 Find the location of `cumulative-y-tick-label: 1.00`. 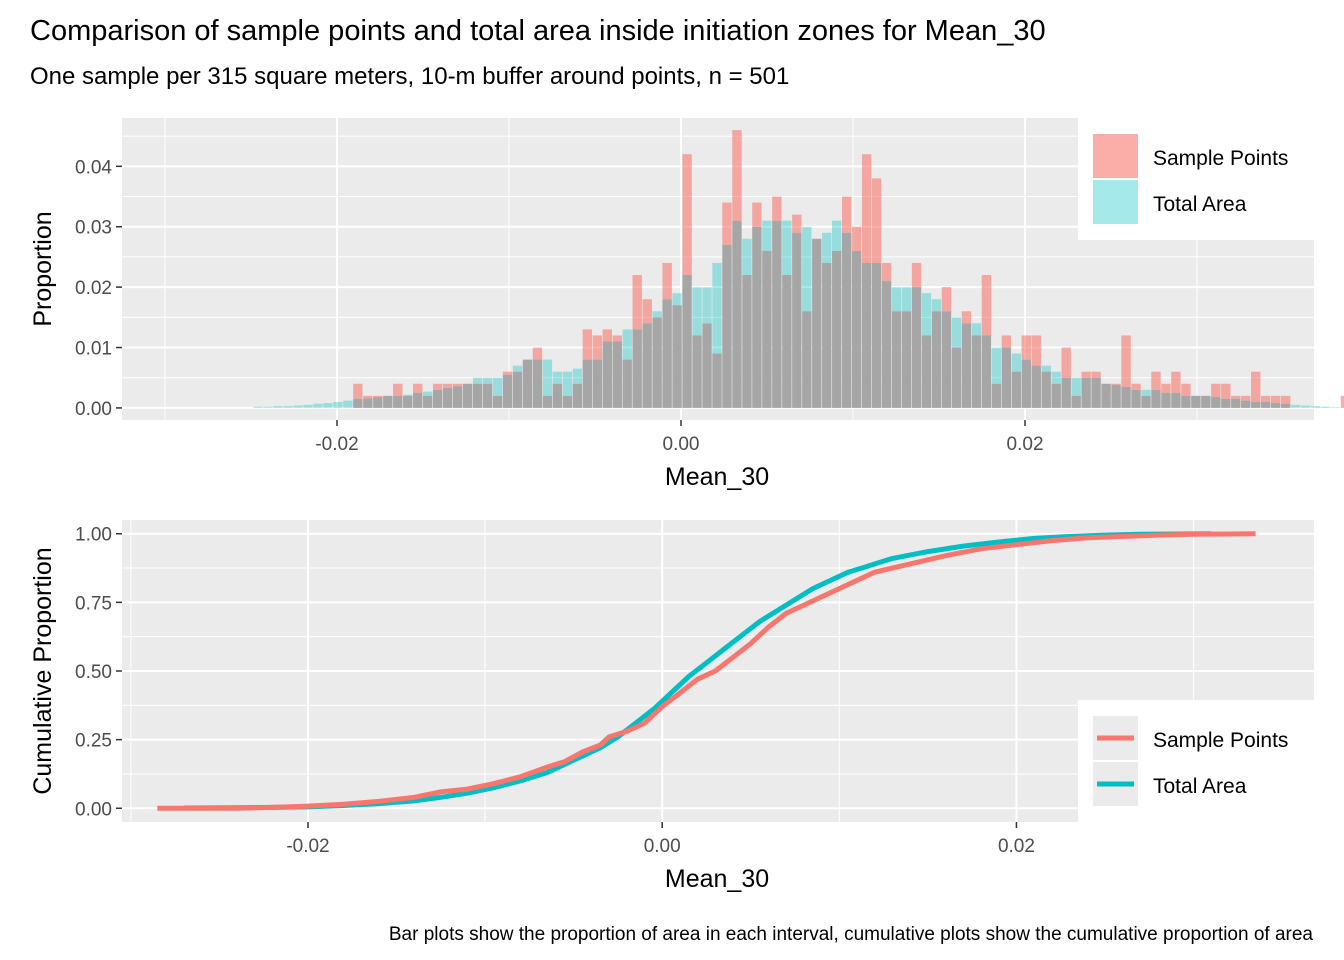

cumulative-y-tick-label: 1.00 is located at coordinates (93, 535).